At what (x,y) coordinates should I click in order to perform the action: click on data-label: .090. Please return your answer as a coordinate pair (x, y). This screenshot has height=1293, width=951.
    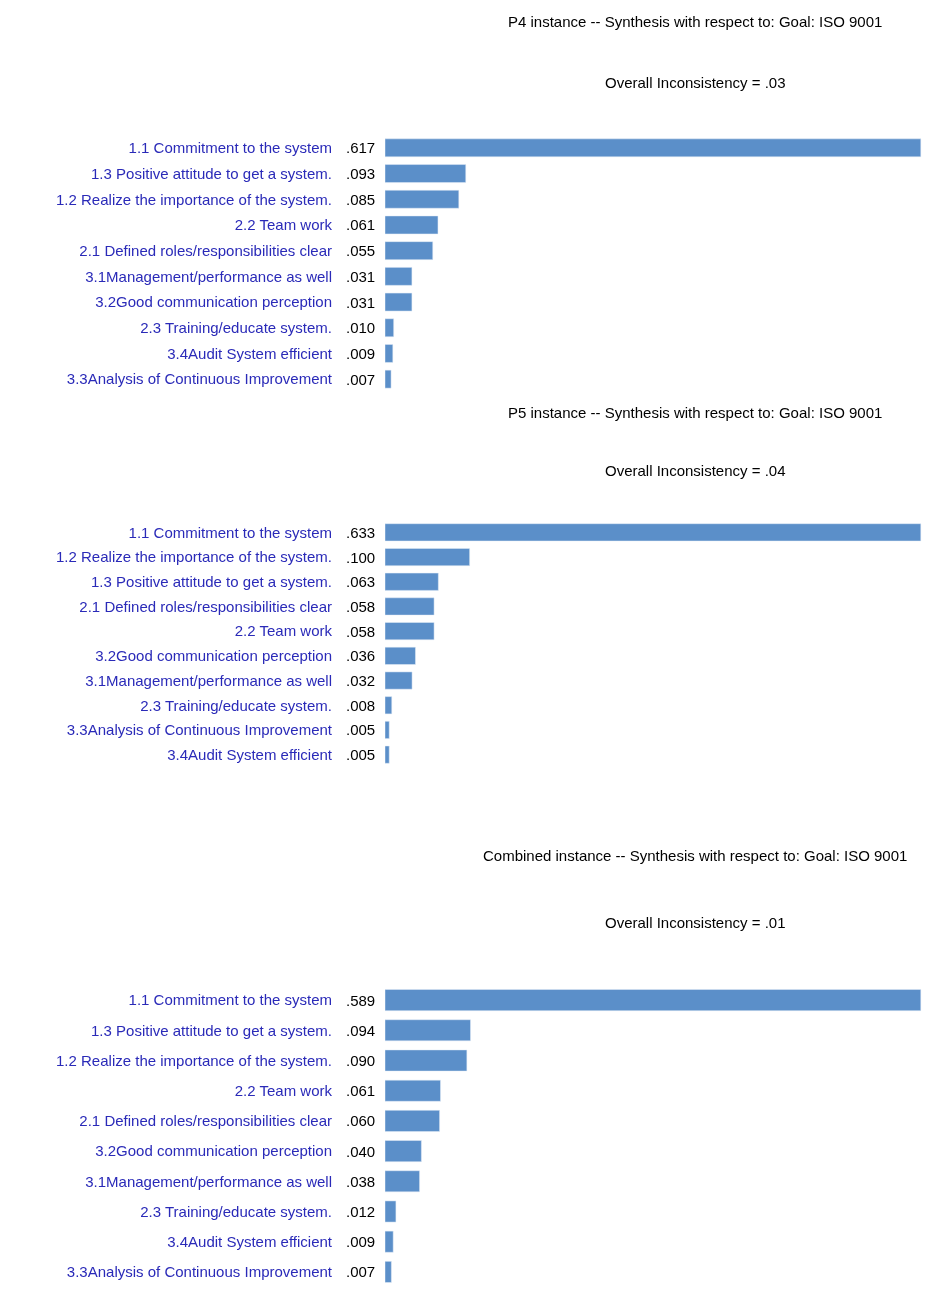
    Looking at the image, I should click on (361, 1060).